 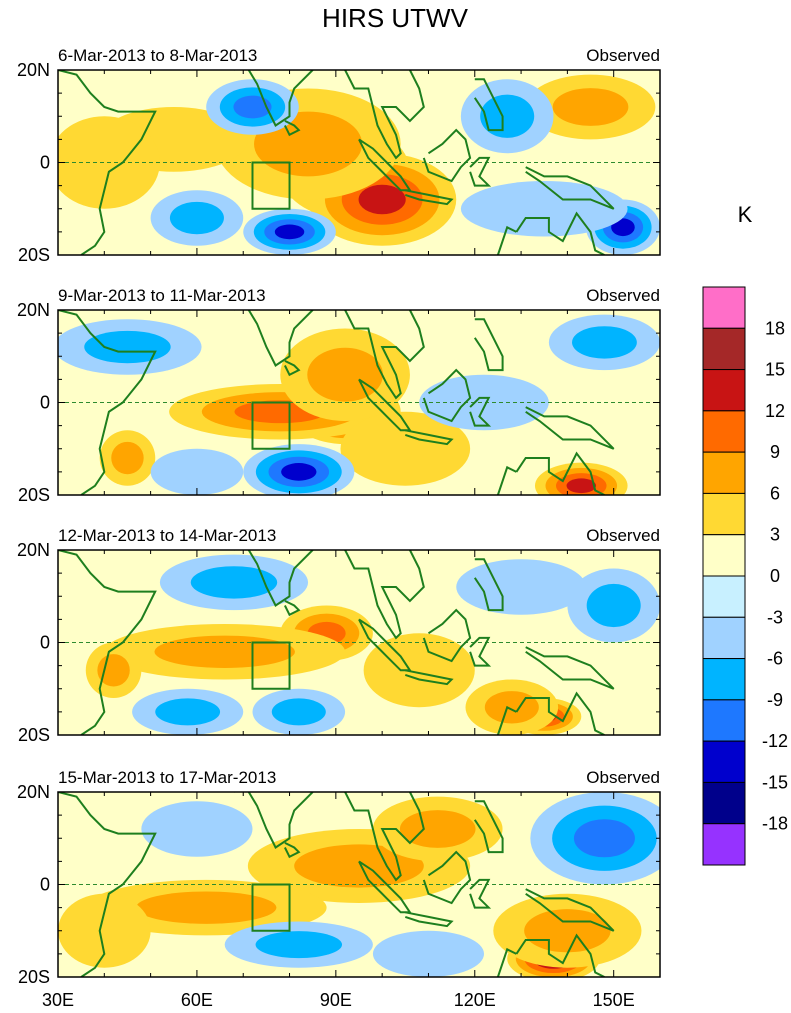 I want to click on panel-period: 12-Mar-2013 to 14-Mar-2013, so click(x=167, y=535).